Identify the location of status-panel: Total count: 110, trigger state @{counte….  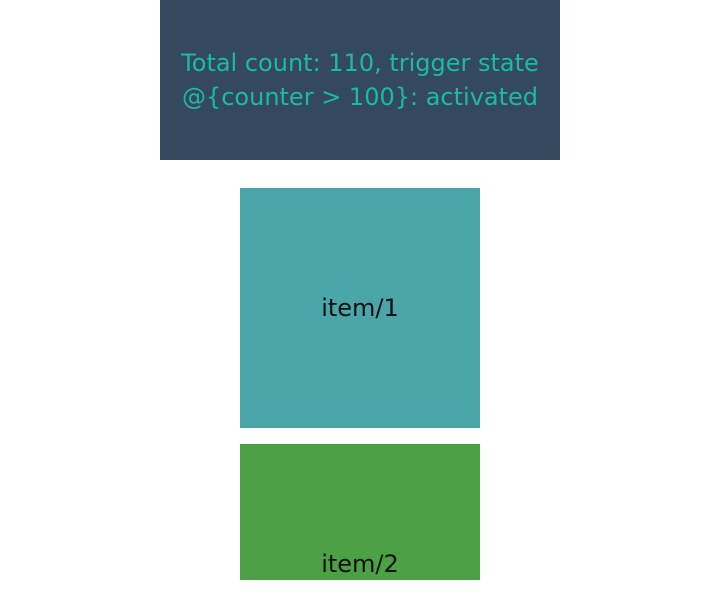
(360, 80).